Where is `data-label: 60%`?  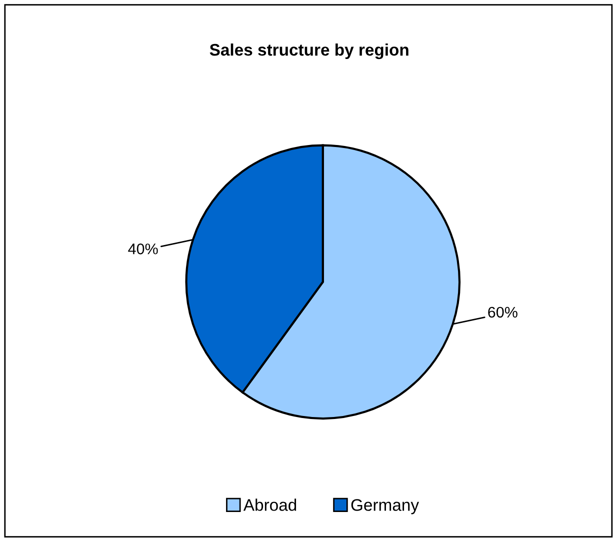
data-label: 60% is located at coordinates (503, 312).